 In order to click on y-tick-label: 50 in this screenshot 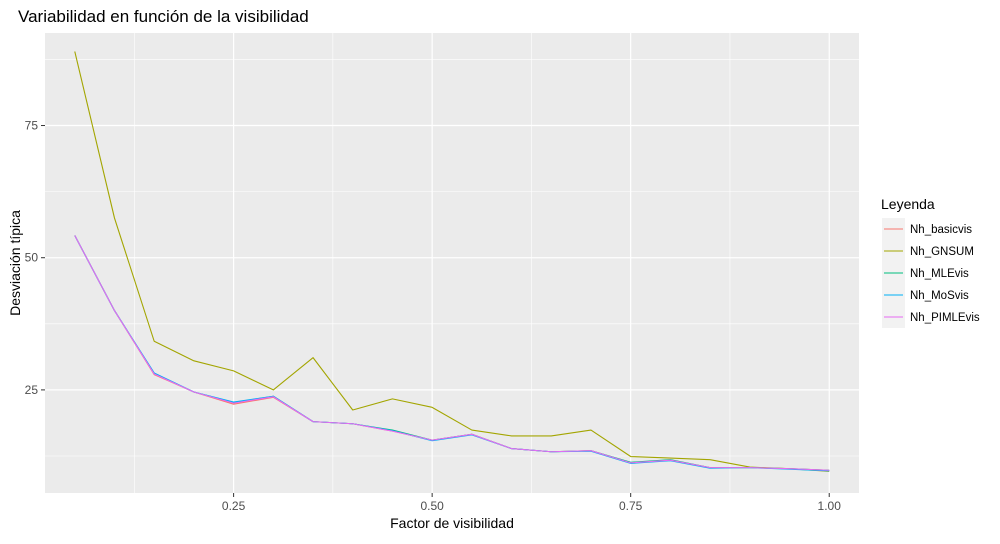, I will do `click(32, 258)`.